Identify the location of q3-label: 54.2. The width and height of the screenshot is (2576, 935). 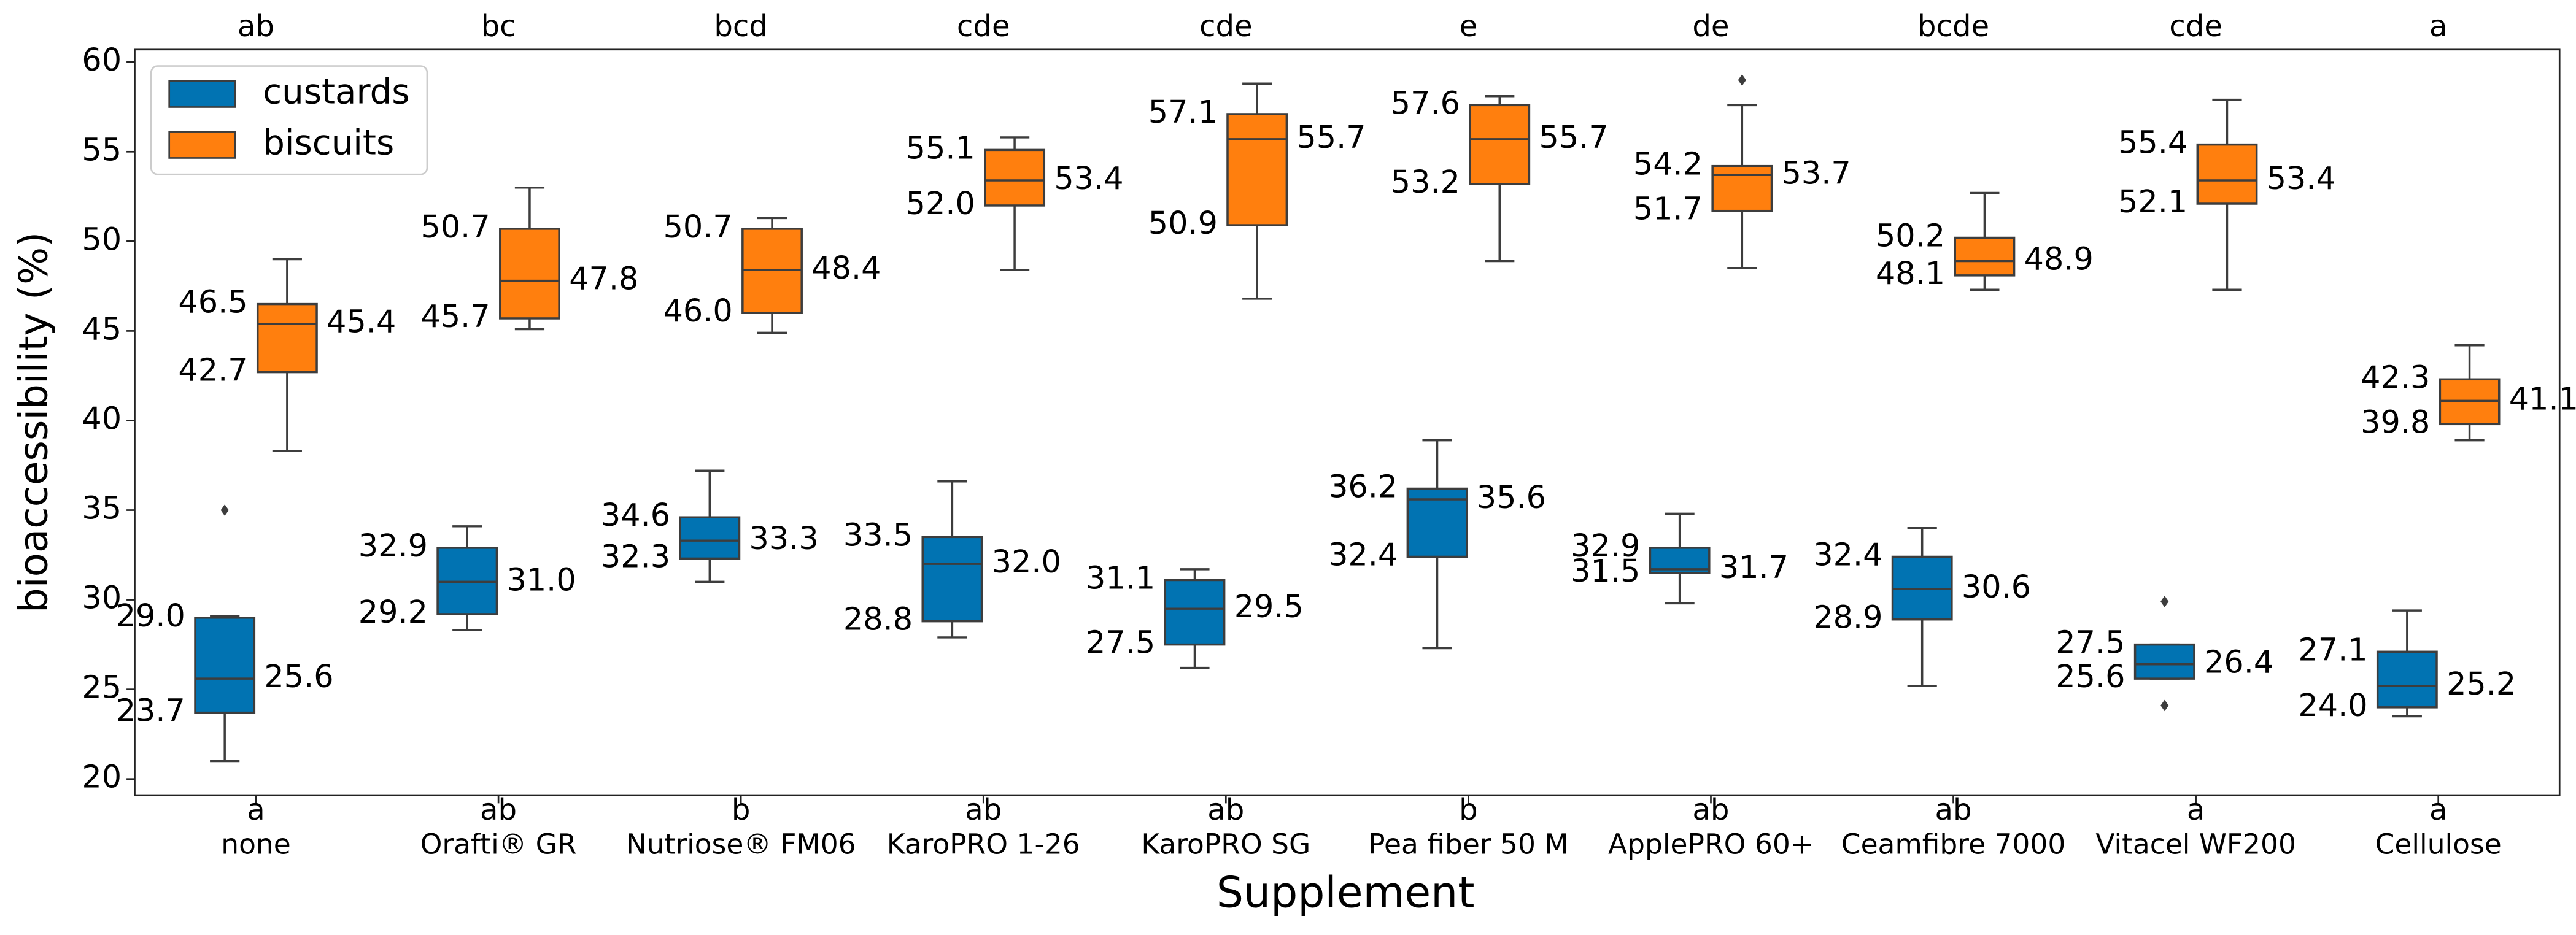
(1668, 164).